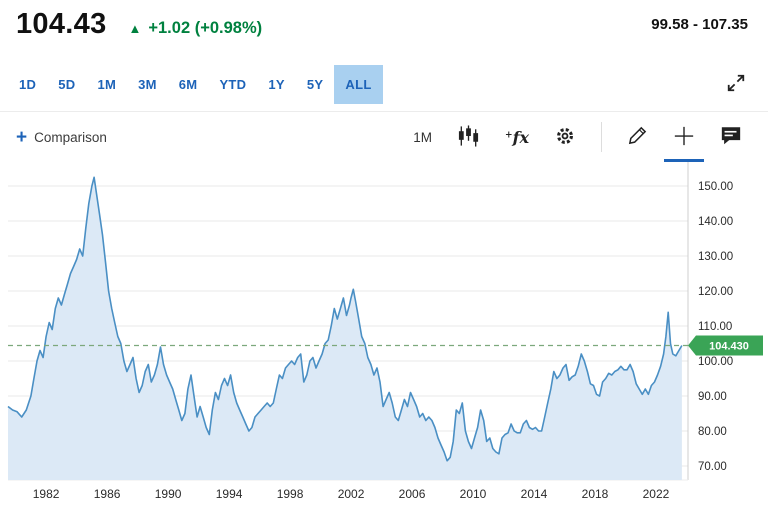 The height and width of the screenshot is (517, 768). Describe the element at coordinates (601, 137) in the screenshot. I see `toolbar-divider` at that location.